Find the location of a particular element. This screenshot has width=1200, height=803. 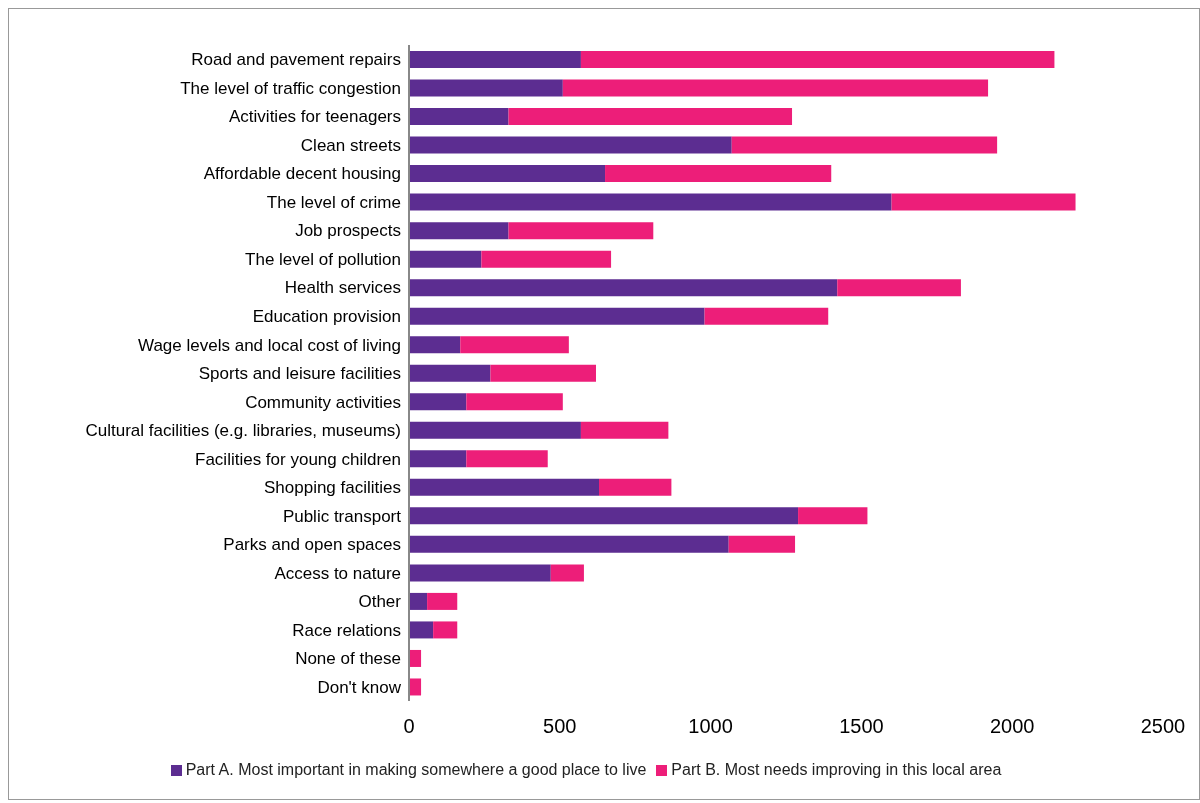

y-tick-label: Health services is located at coordinates (342, 288).